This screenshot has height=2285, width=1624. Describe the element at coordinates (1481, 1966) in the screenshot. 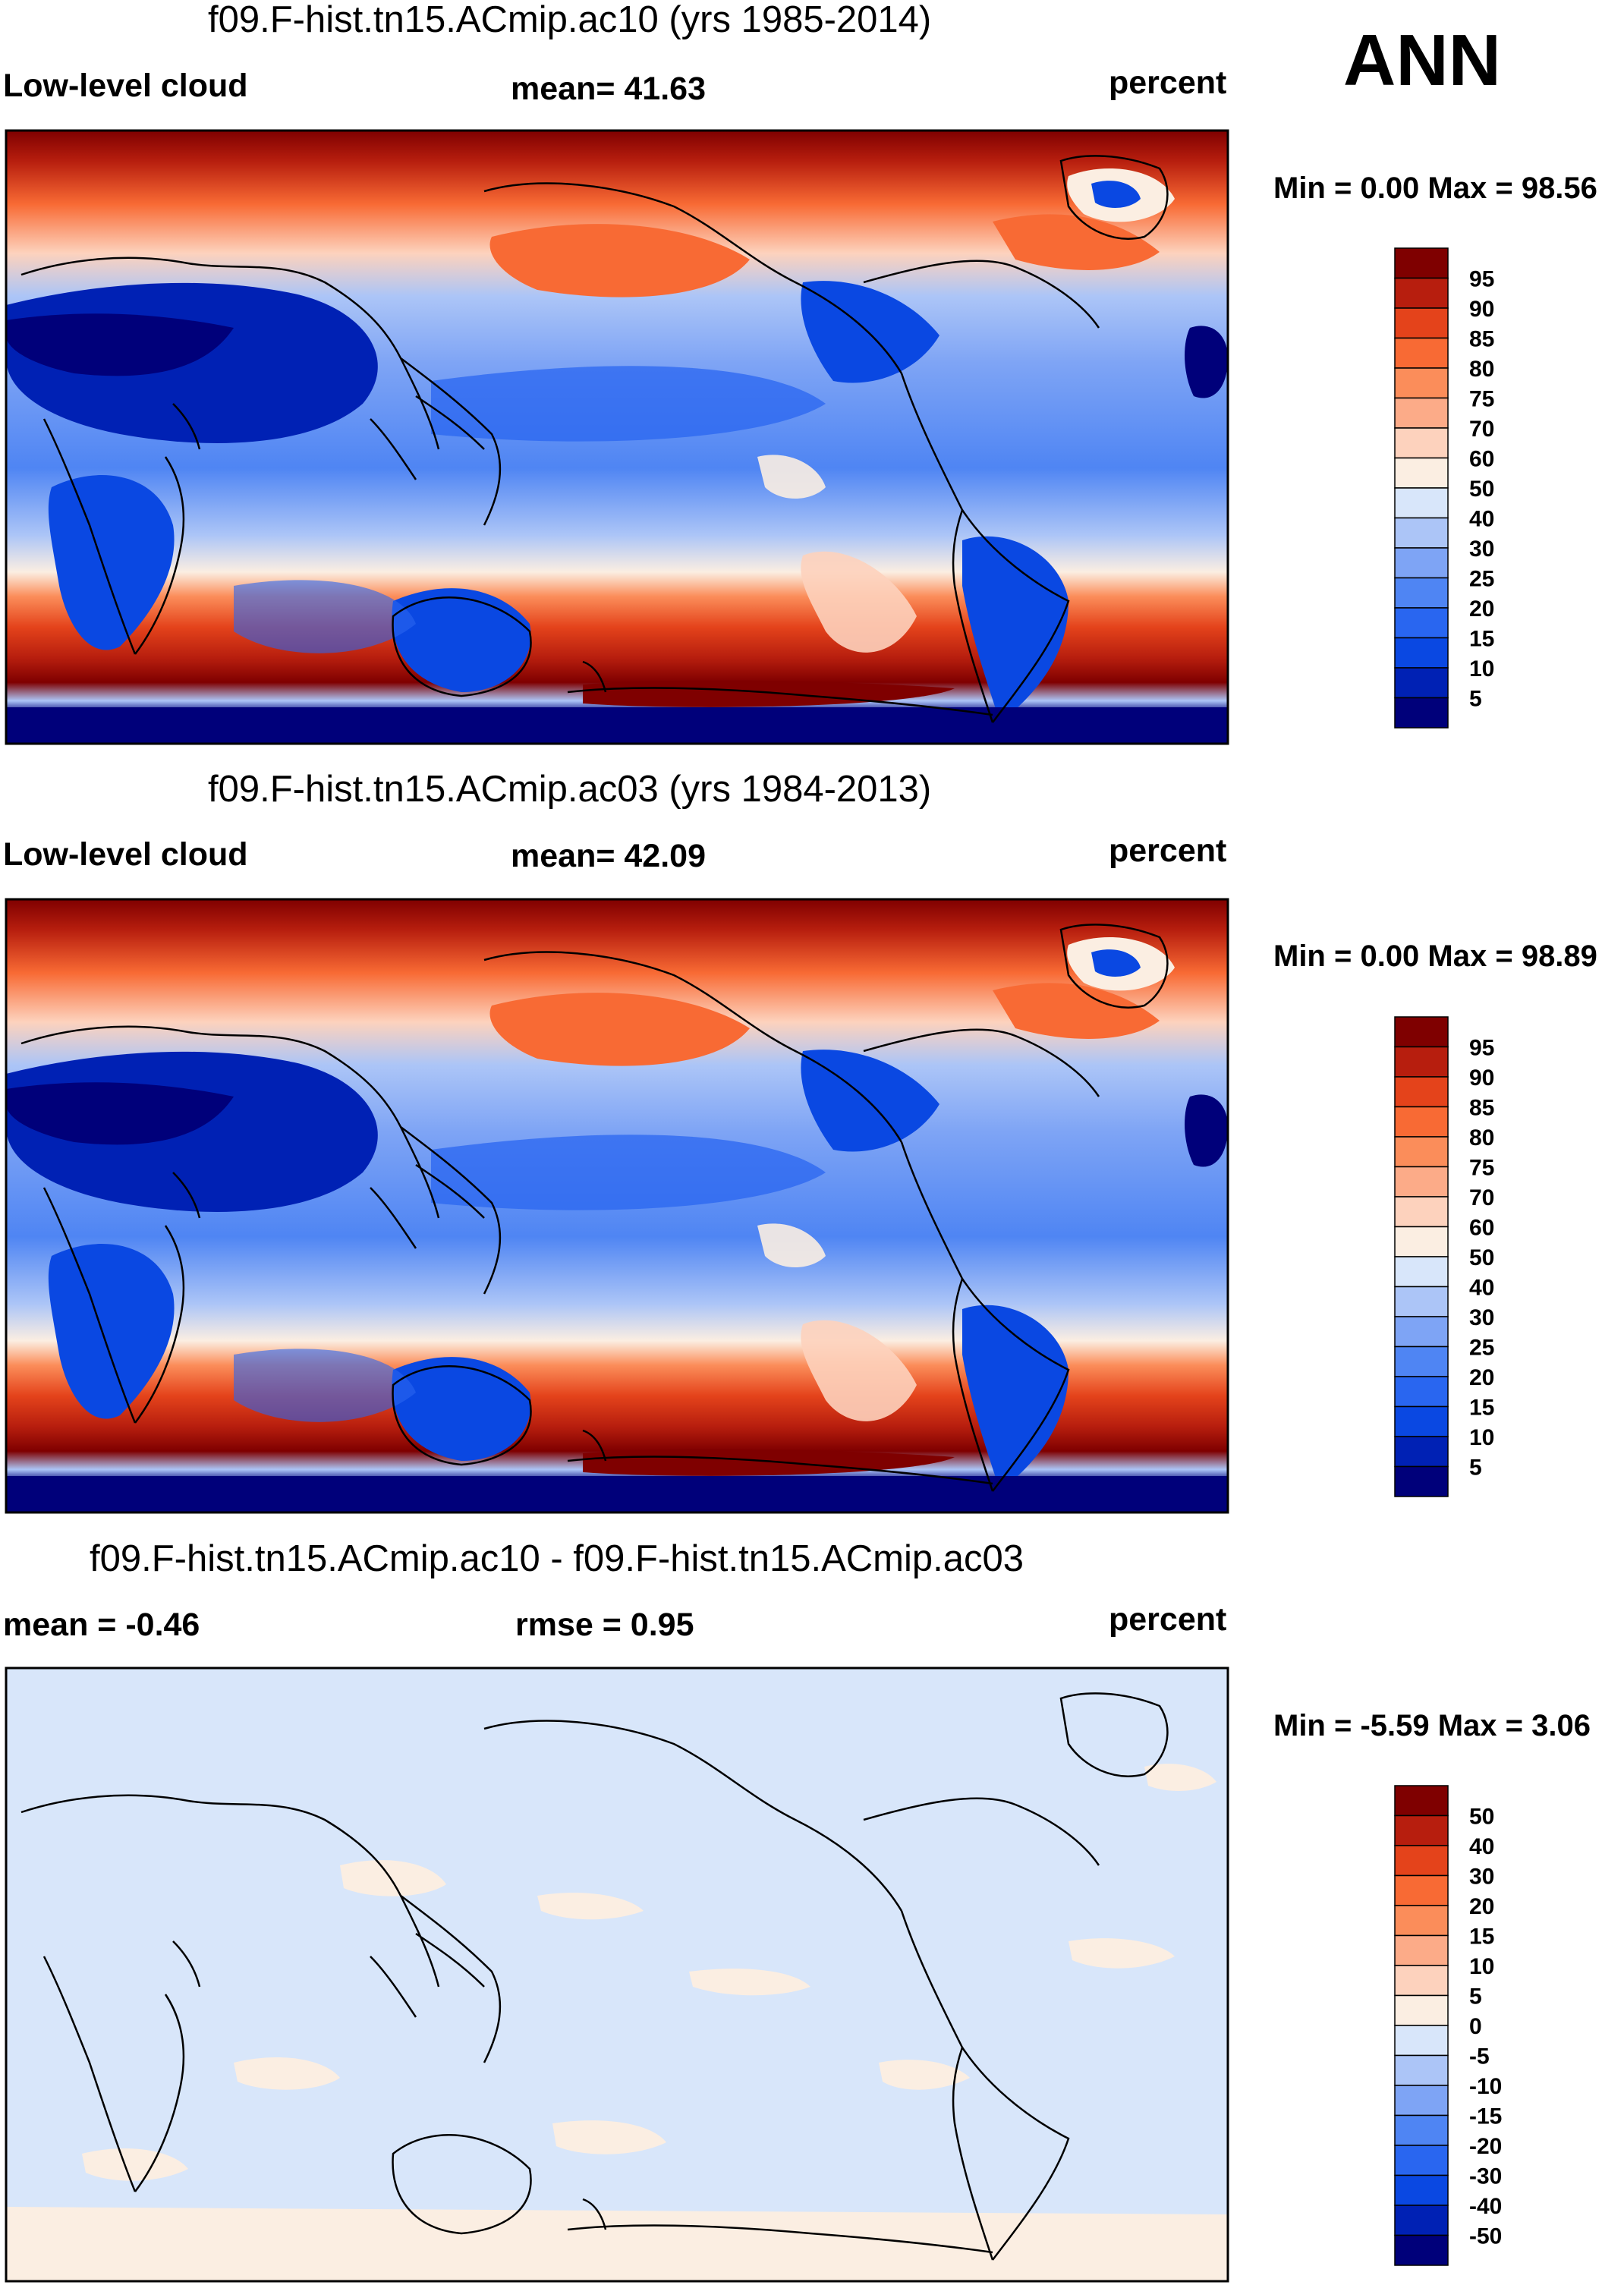

I see `panel3-colorbar-tick-label: 10` at that location.